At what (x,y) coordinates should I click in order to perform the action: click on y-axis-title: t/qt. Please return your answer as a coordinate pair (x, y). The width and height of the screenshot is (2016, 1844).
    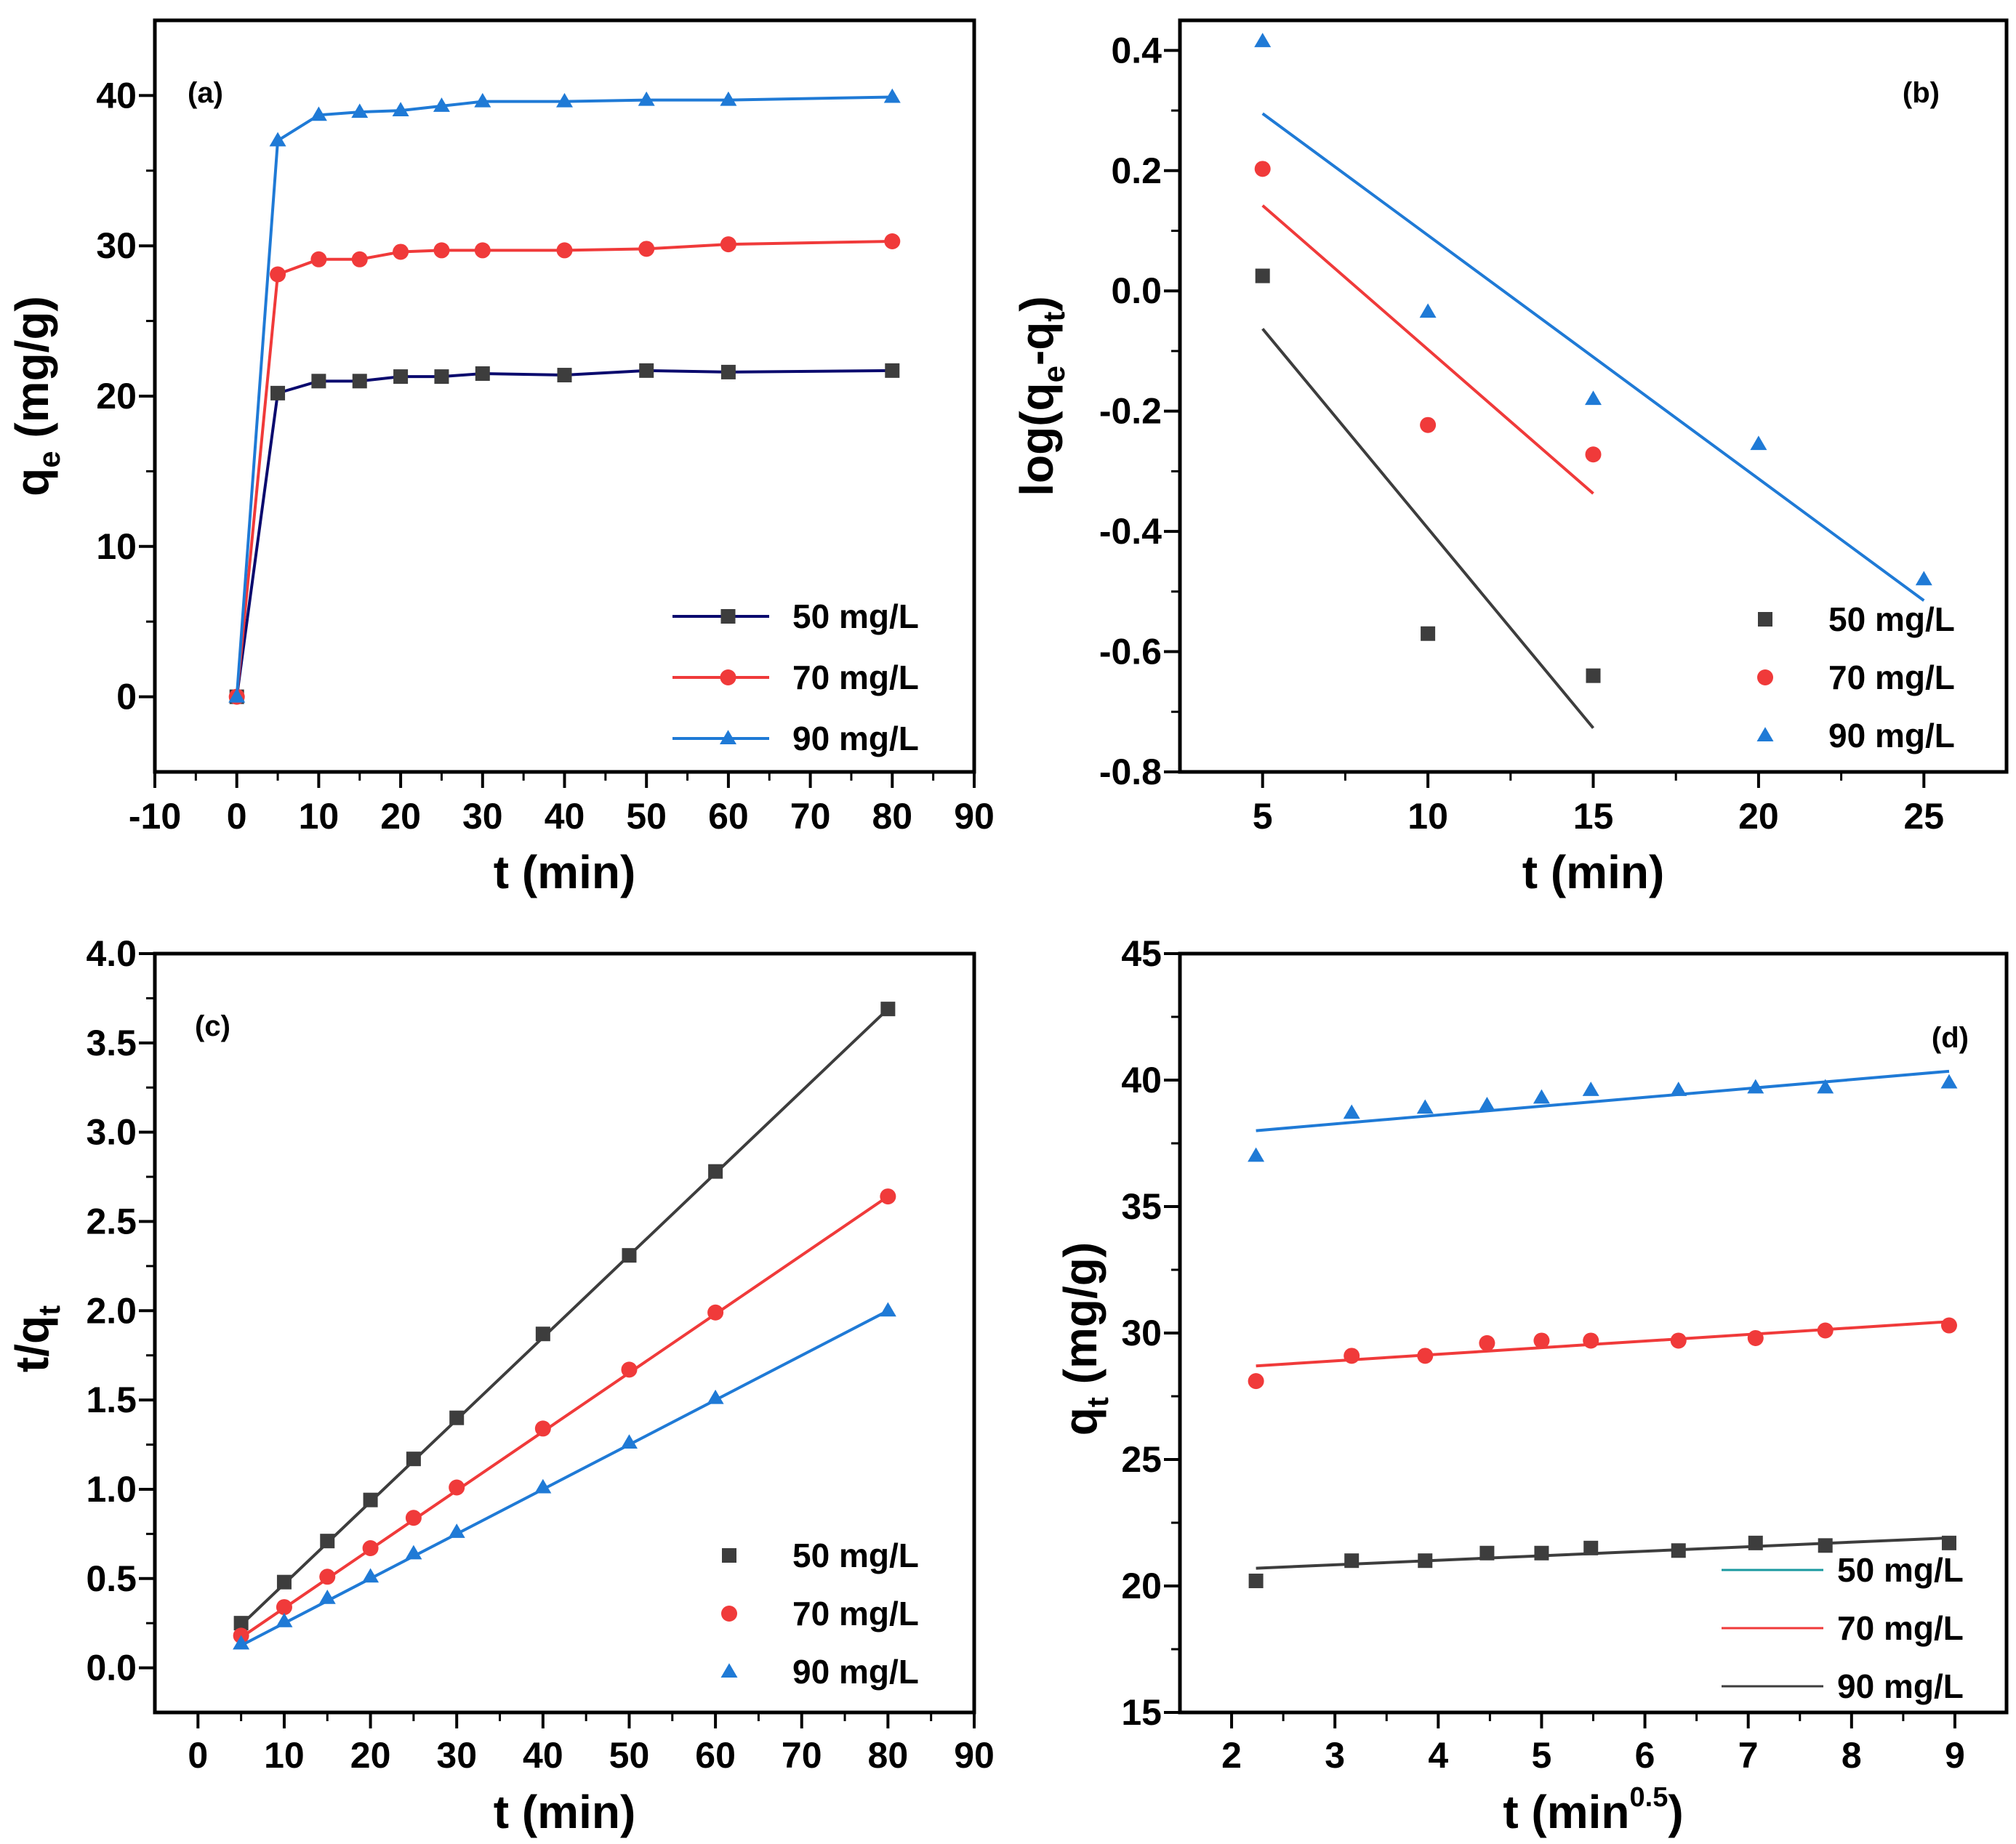
    Looking at the image, I should click on (36, 1338).